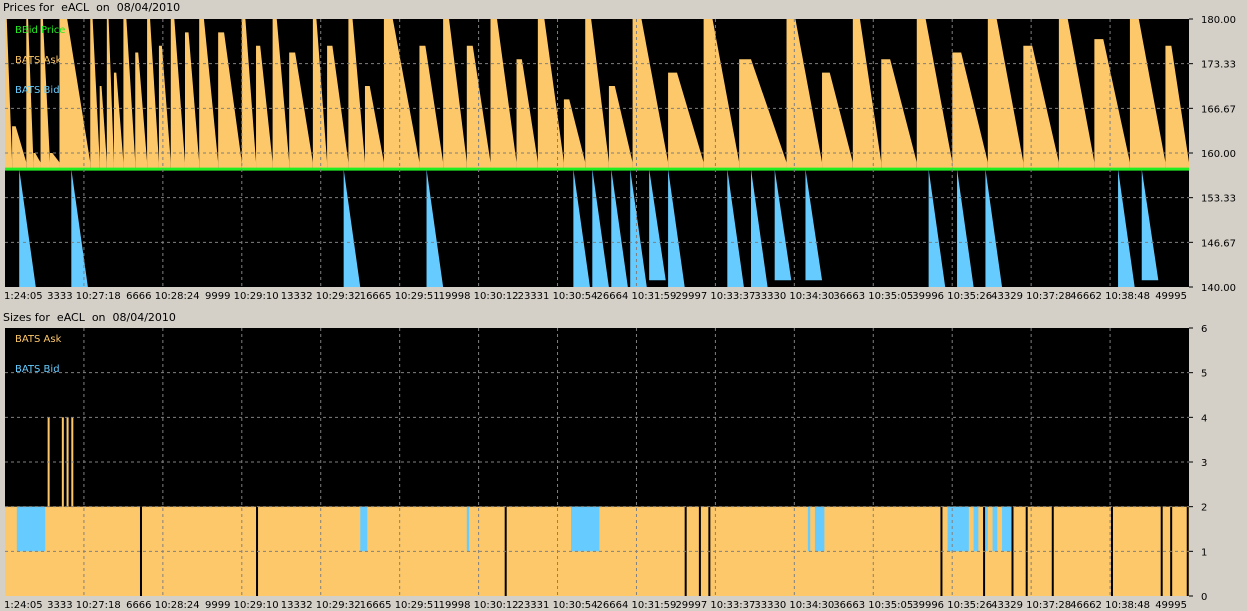 The width and height of the screenshot is (1247, 611). I want to click on y-tick-label: 160.00, so click(1218, 154).